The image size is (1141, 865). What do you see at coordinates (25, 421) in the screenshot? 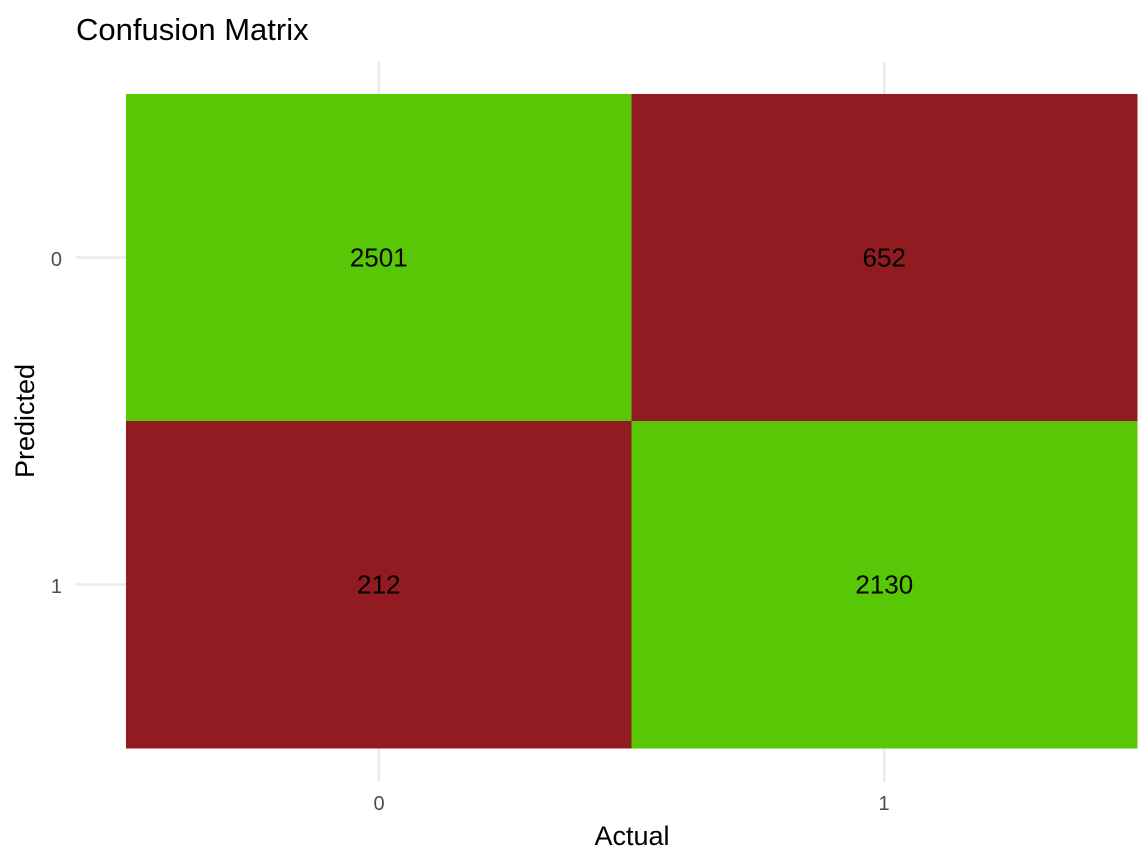
I see `y-axis-title: Predicted` at bounding box center [25, 421].